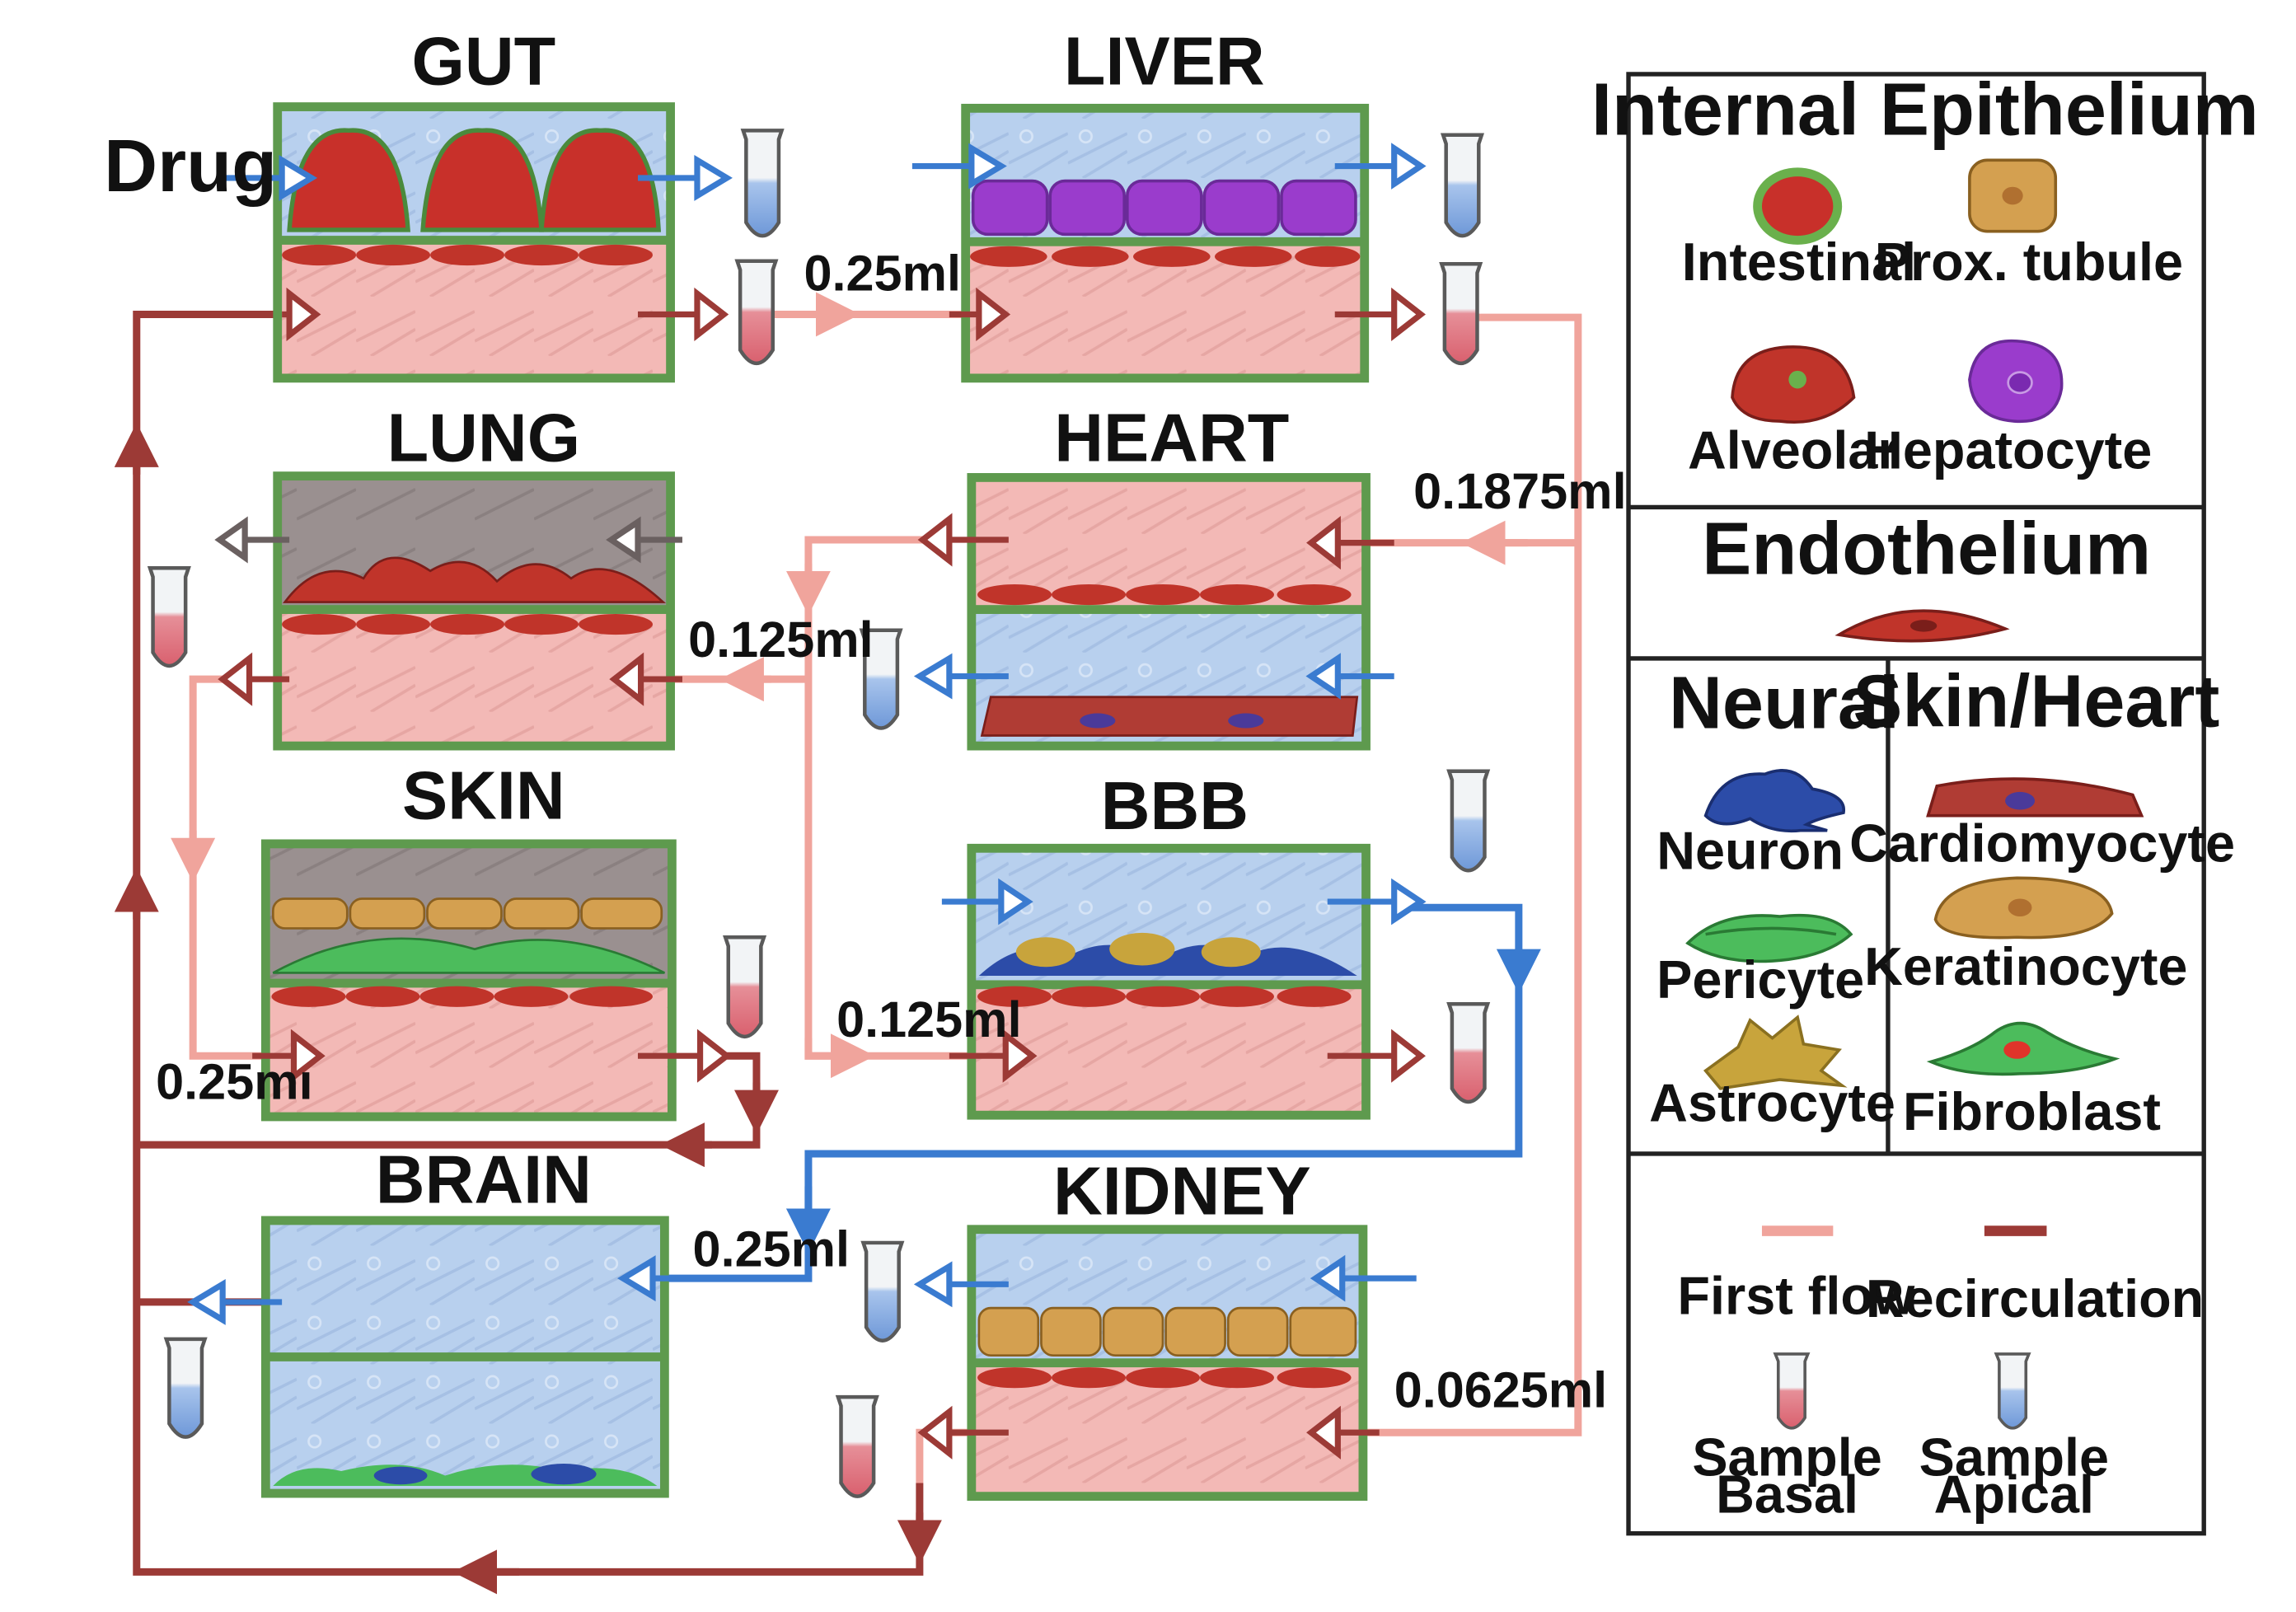  Describe the element at coordinates (1165, 256) in the screenshot. I see `liver-endothelium` at that location.